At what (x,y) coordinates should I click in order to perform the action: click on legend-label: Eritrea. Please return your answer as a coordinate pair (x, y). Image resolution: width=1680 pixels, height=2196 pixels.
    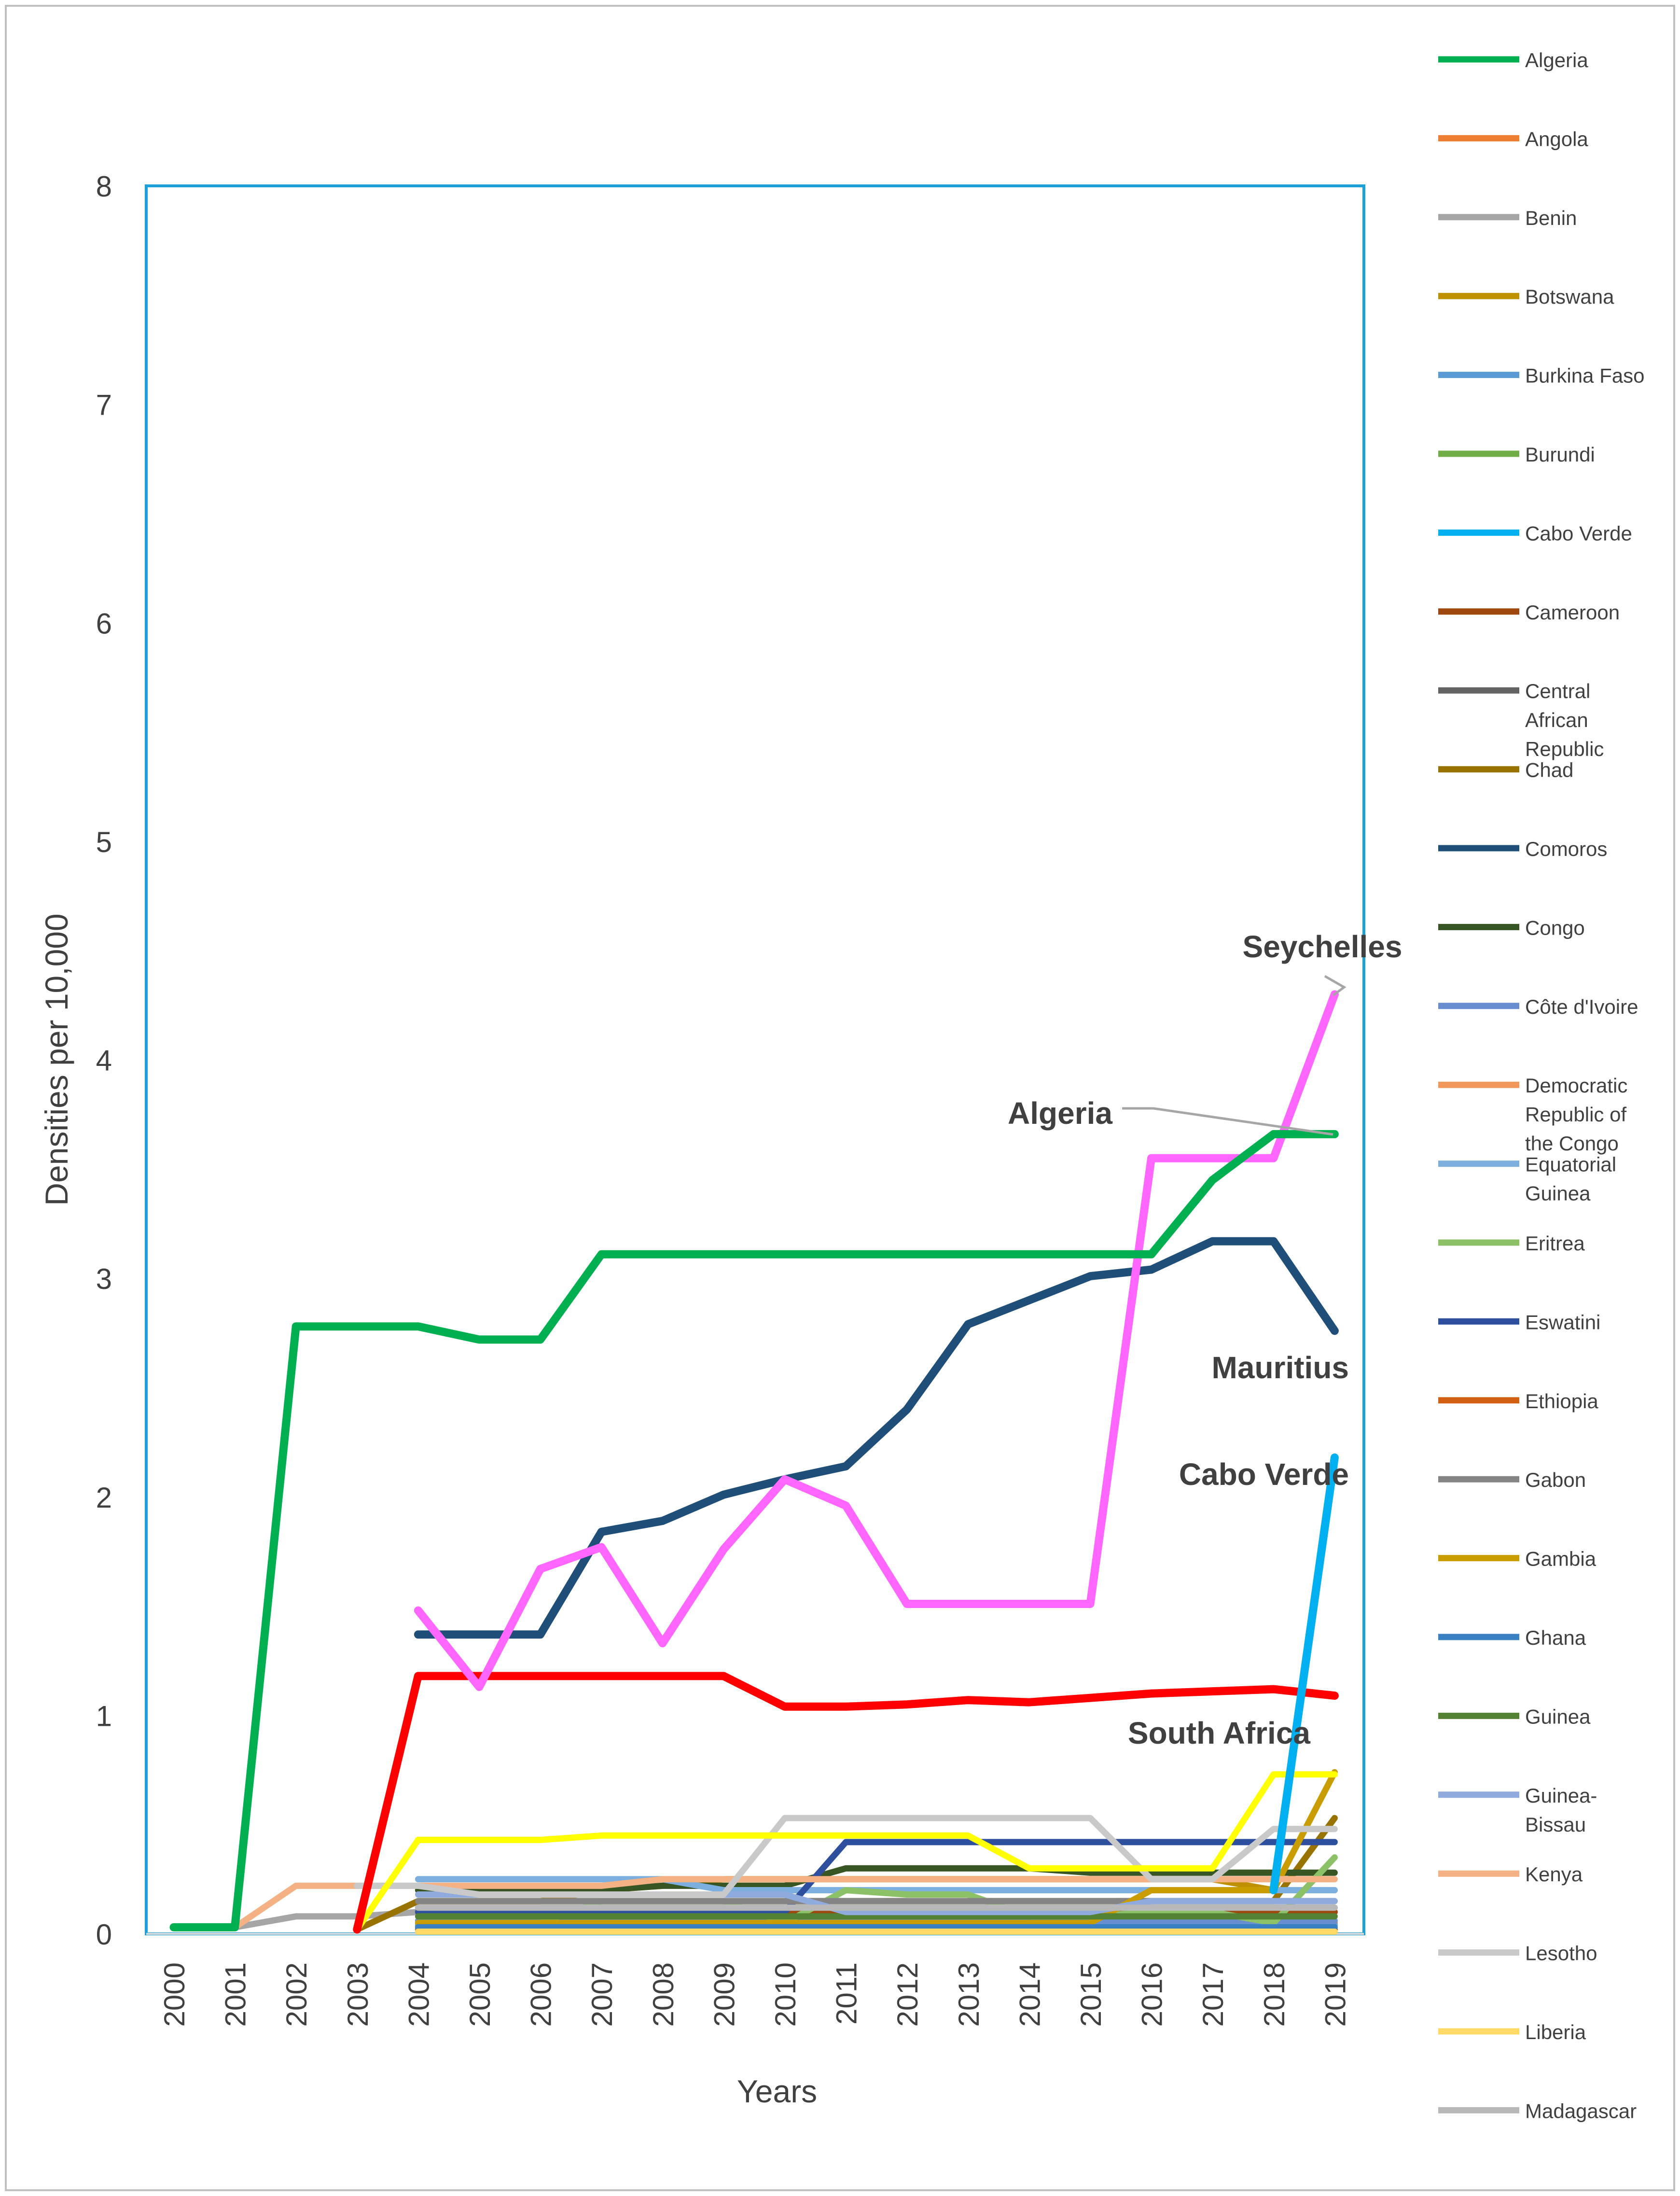
    Looking at the image, I should click on (1555, 1243).